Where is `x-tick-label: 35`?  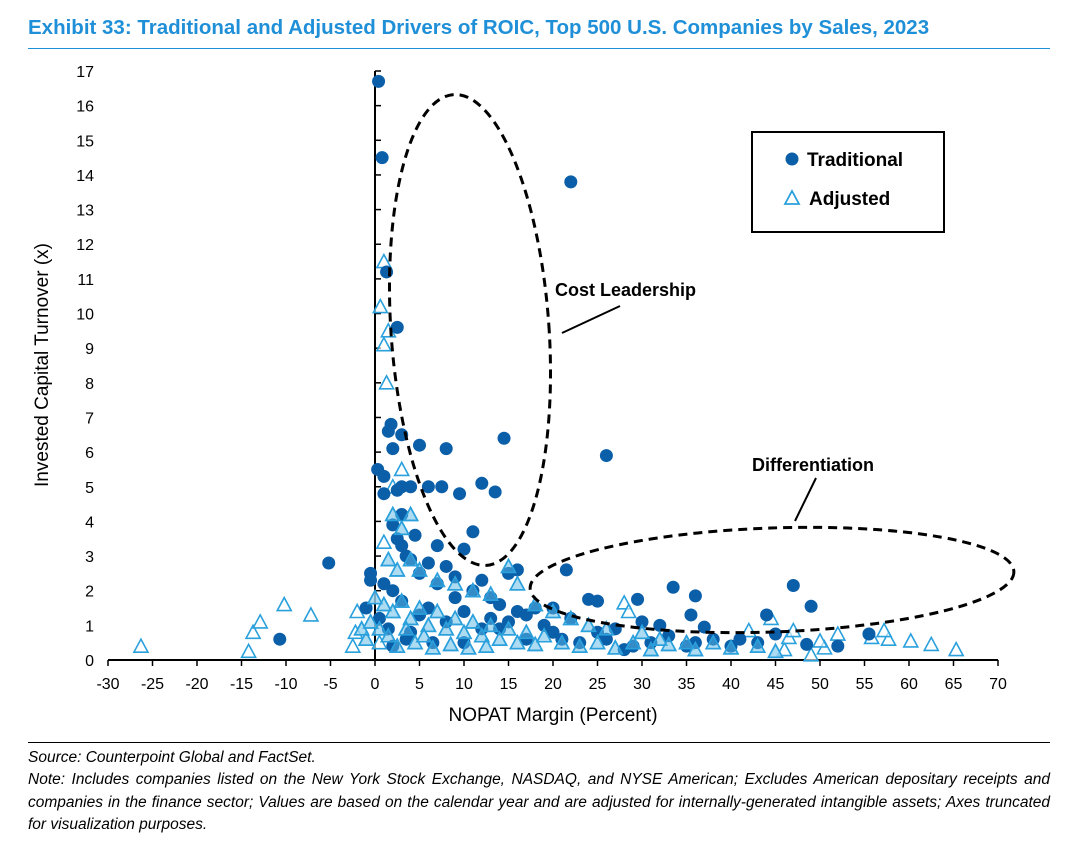 x-tick-label: 35 is located at coordinates (687, 684).